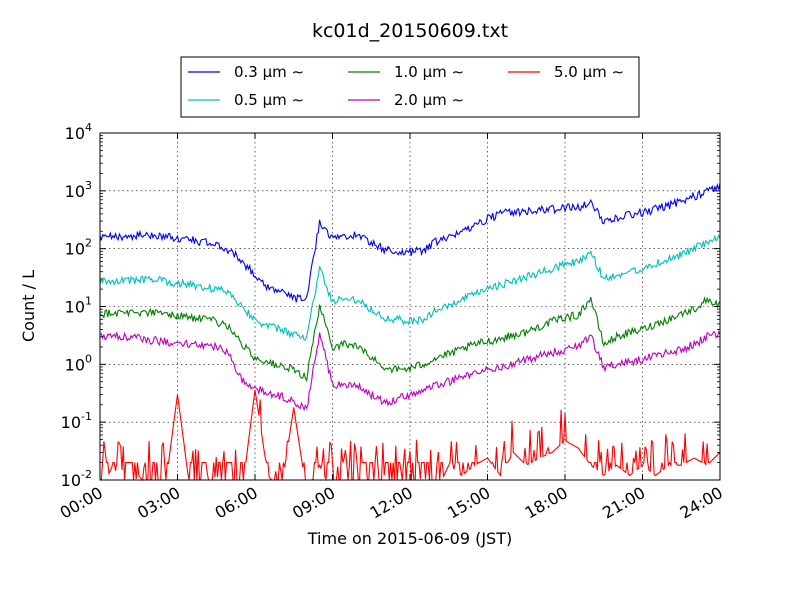 The width and height of the screenshot is (800, 600). Describe the element at coordinates (313, 503) in the screenshot. I see `x-tick-label: 09:00` at that location.